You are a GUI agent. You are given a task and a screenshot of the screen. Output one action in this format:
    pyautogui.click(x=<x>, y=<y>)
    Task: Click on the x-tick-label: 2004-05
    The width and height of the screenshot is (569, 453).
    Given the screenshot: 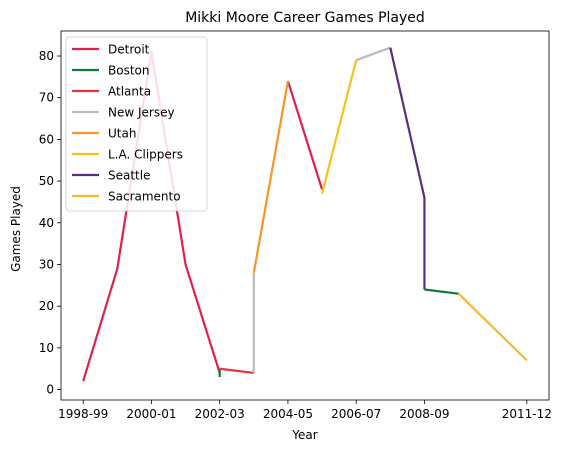 What is the action you would take?
    pyautogui.click(x=288, y=414)
    